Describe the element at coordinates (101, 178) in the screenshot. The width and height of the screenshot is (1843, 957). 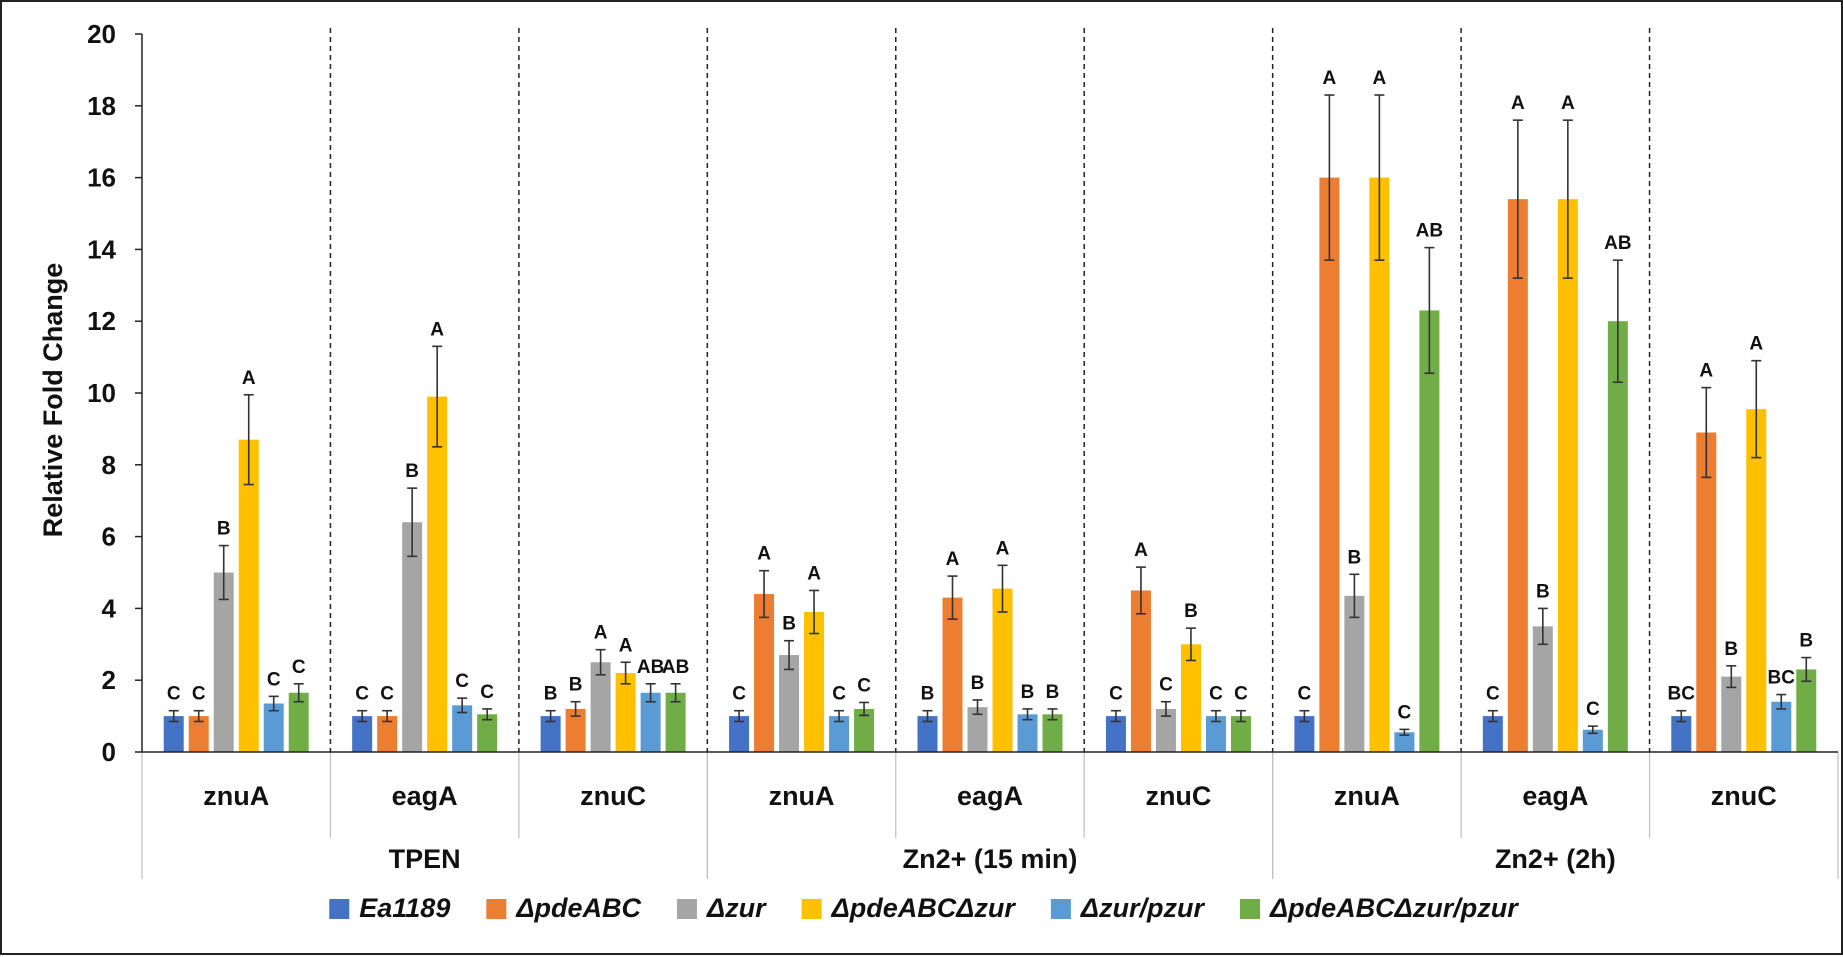
I see `y-tick-label: 16` at that location.